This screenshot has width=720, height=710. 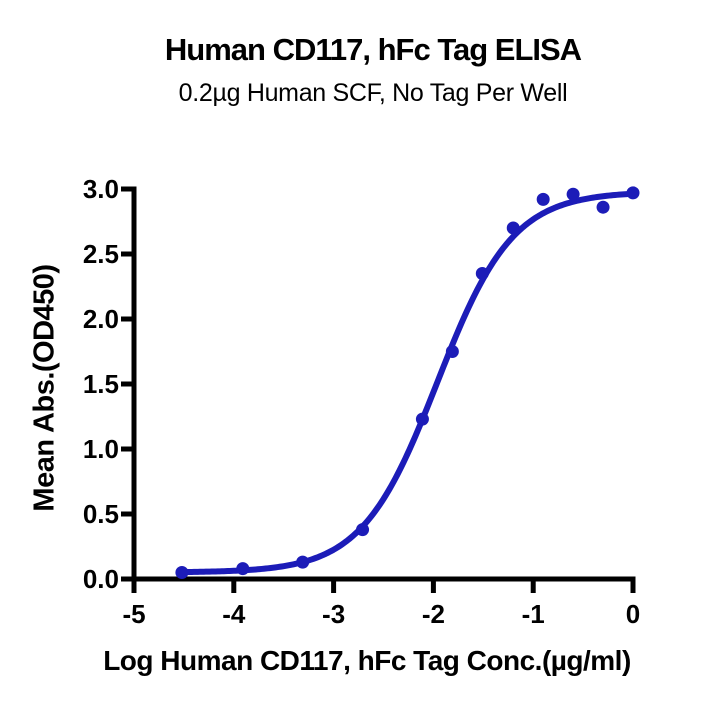 I want to click on chart-title: Human CD117, hFc Tag ELISA, so click(x=373, y=49).